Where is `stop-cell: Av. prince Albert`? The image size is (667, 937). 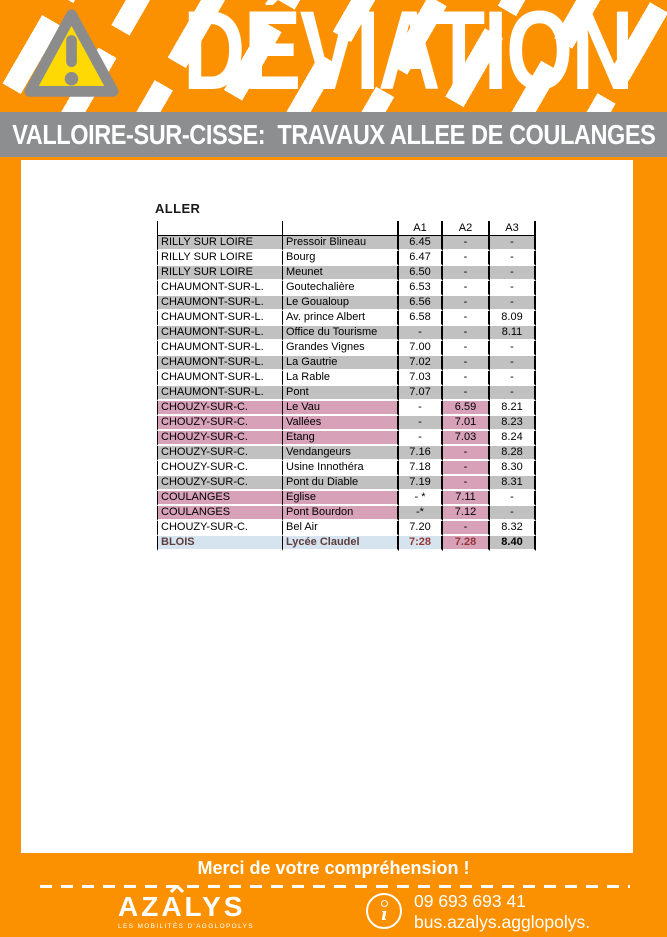
stop-cell: Av. prince Albert is located at coordinates (341, 318).